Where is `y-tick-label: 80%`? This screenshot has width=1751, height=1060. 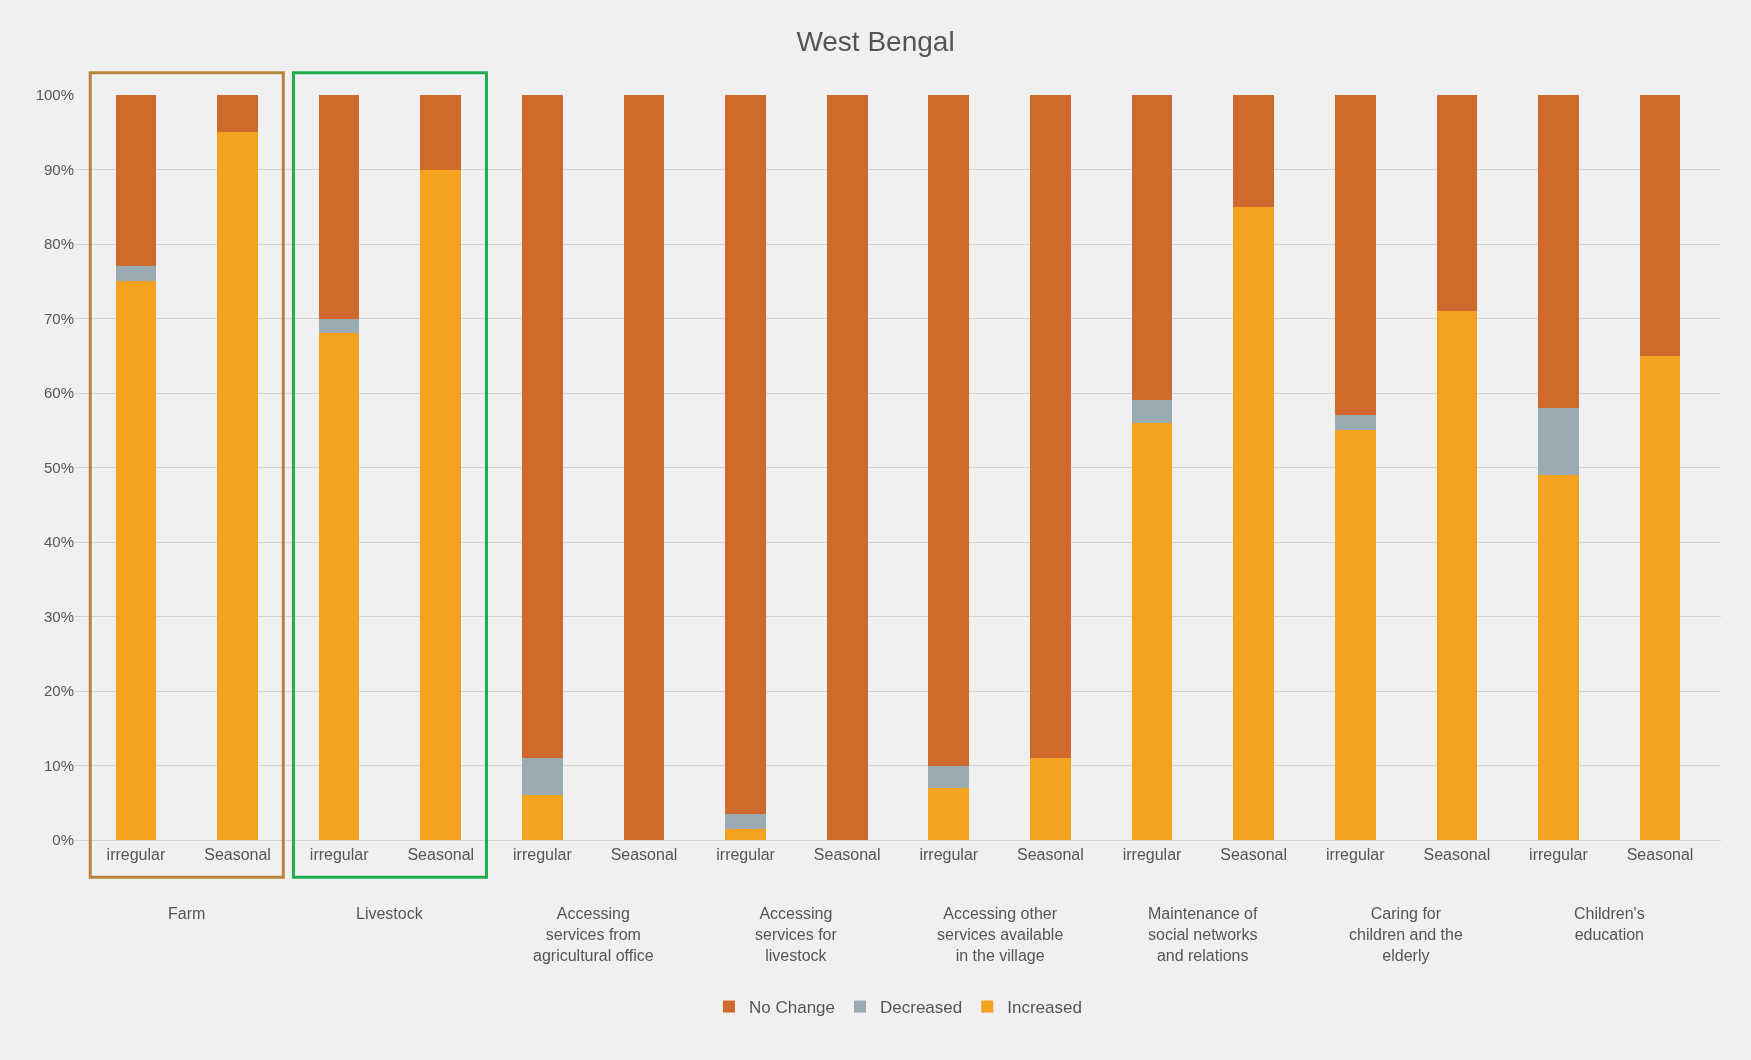 y-tick-label: 80% is located at coordinates (58, 244).